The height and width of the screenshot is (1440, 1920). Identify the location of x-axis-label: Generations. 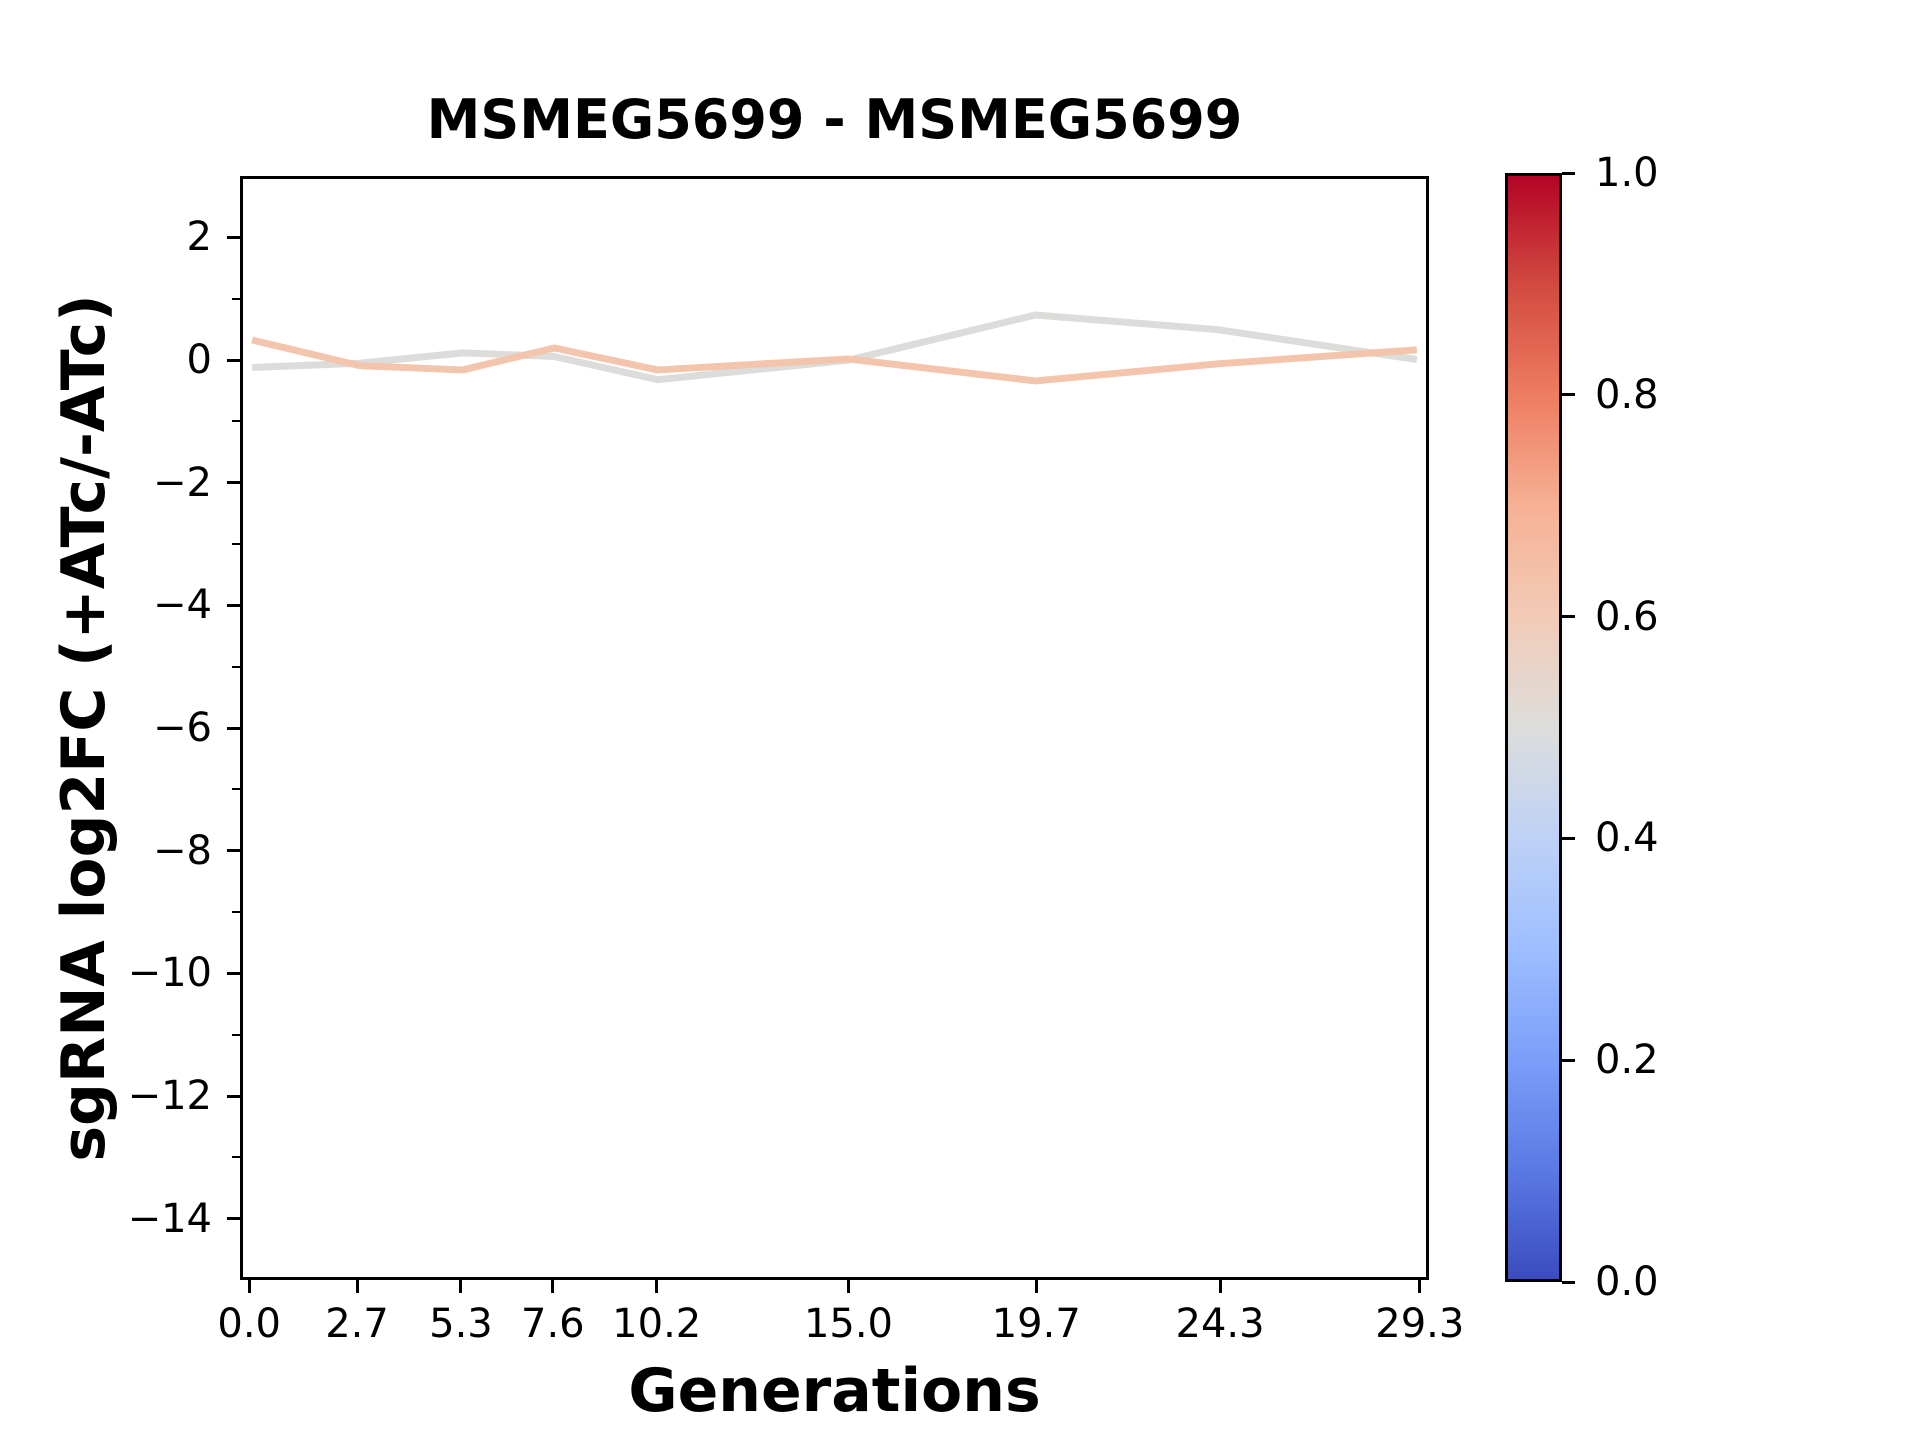
(834, 1391).